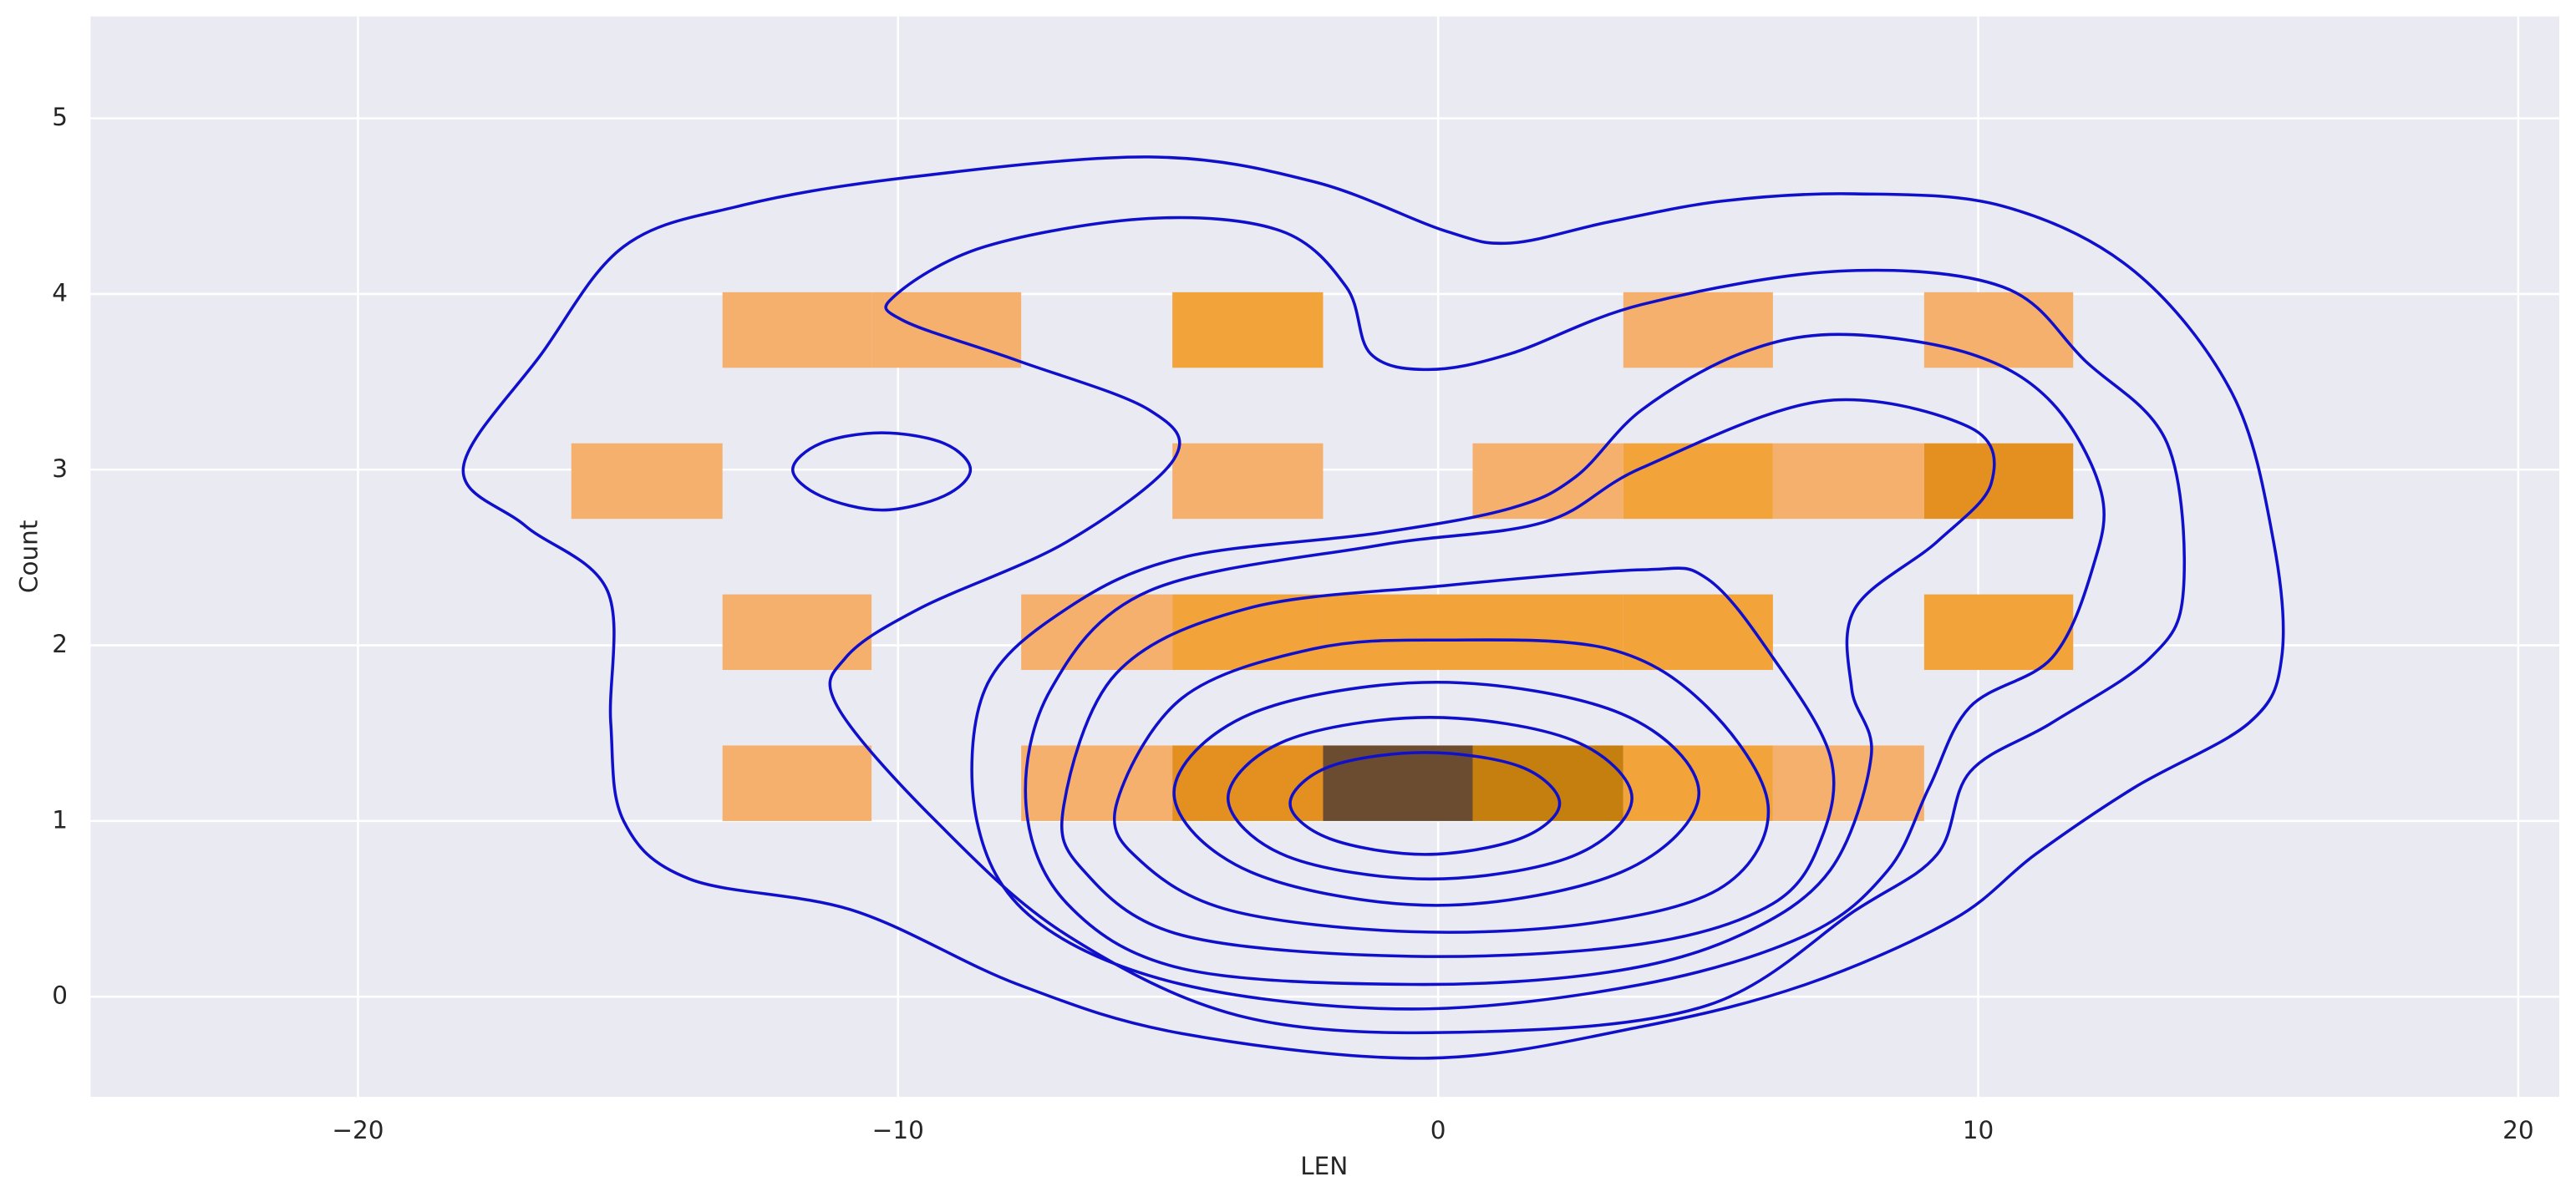 This screenshot has height=1197, width=2576. What do you see at coordinates (1324, 1166) in the screenshot?
I see `x-axis-label: LEN` at bounding box center [1324, 1166].